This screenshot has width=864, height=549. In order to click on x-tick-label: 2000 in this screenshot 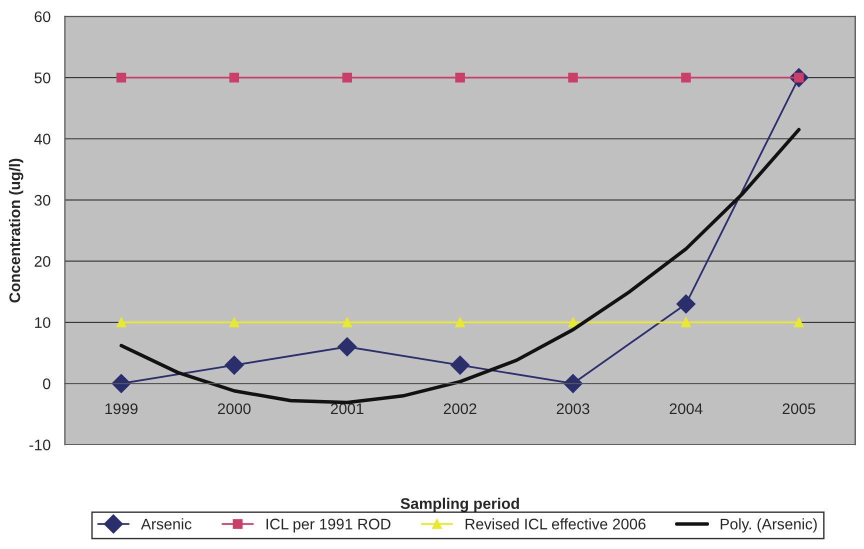, I will do `click(234, 408)`.